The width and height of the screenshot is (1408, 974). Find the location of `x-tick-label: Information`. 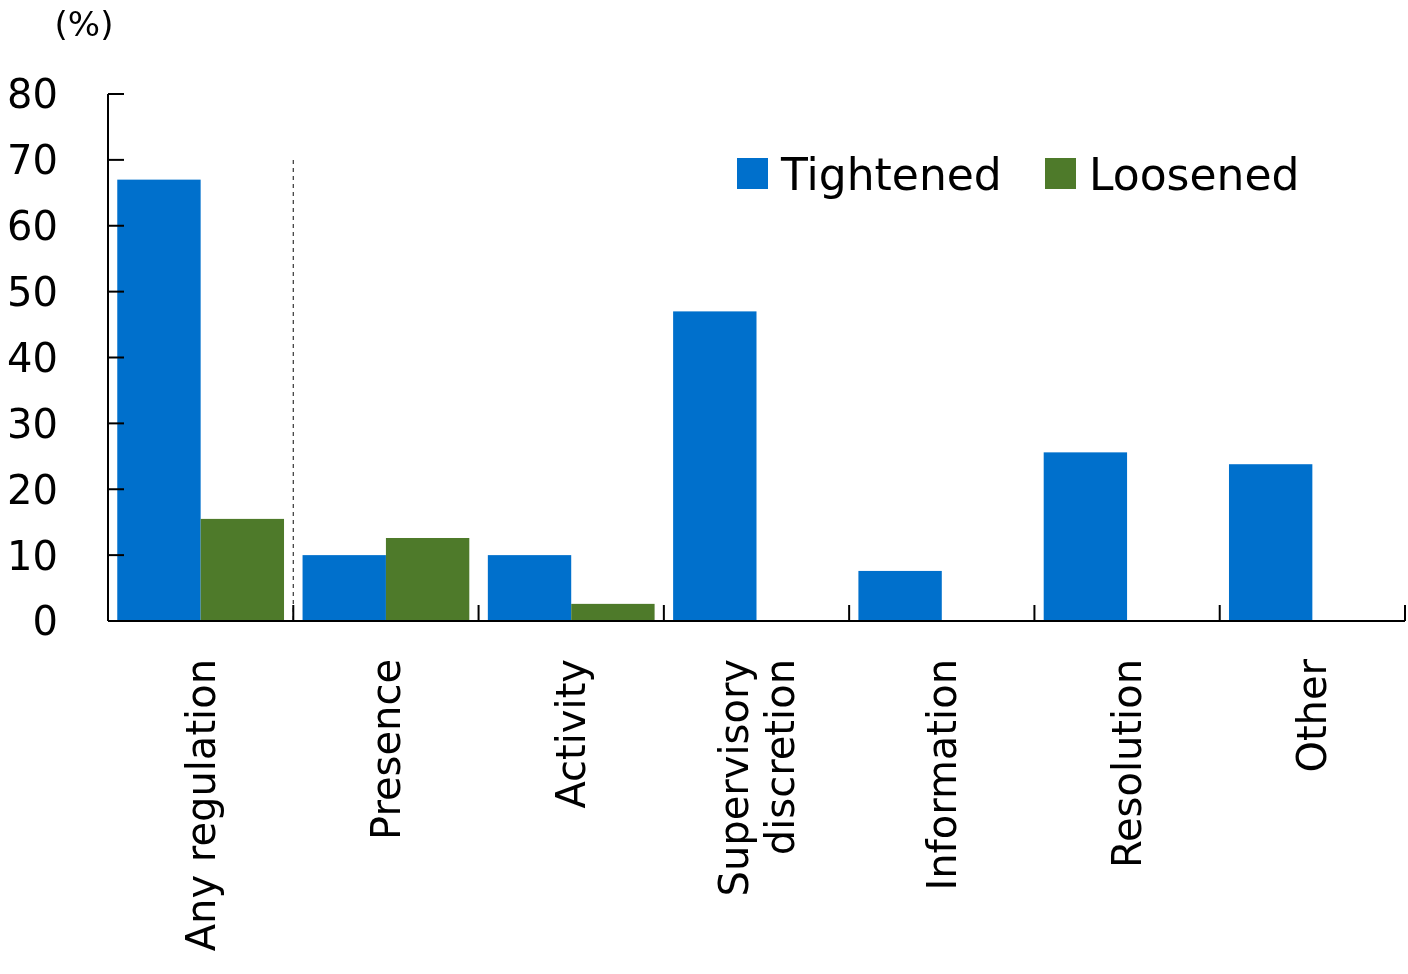

x-tick-label: Information is located at coordinates (941, 775).